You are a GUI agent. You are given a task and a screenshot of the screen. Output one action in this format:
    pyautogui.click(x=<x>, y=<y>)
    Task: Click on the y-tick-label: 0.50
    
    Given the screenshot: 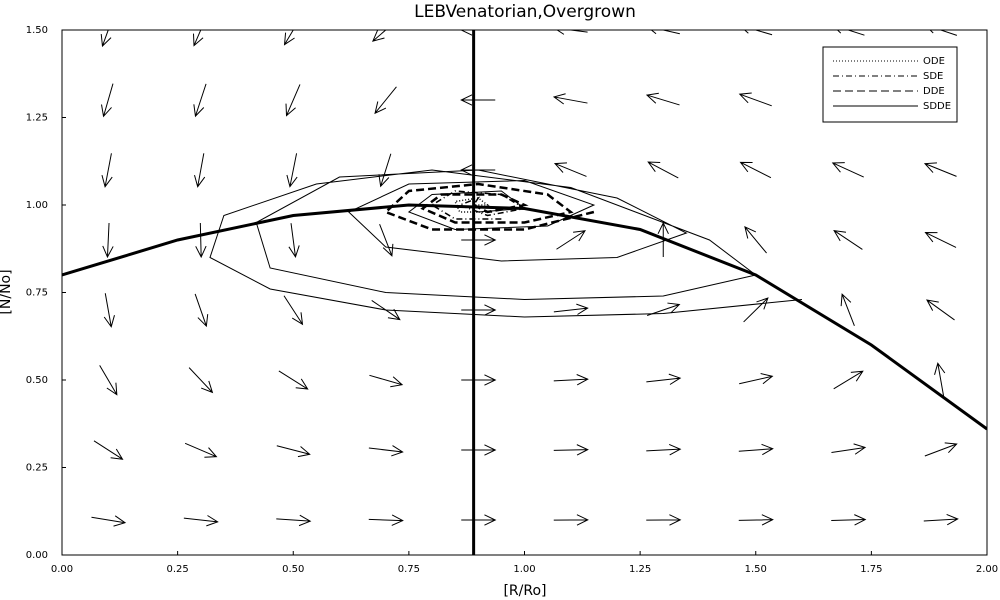 What is the action you would take?
    pyautogui.click(x=37, y=380)
    